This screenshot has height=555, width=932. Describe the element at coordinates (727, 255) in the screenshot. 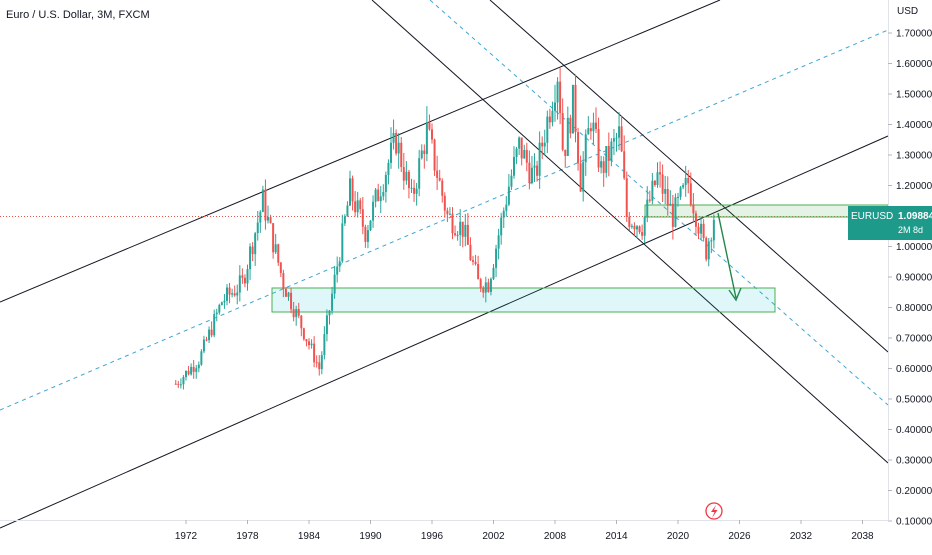

I see `projection-arrow` at that location.